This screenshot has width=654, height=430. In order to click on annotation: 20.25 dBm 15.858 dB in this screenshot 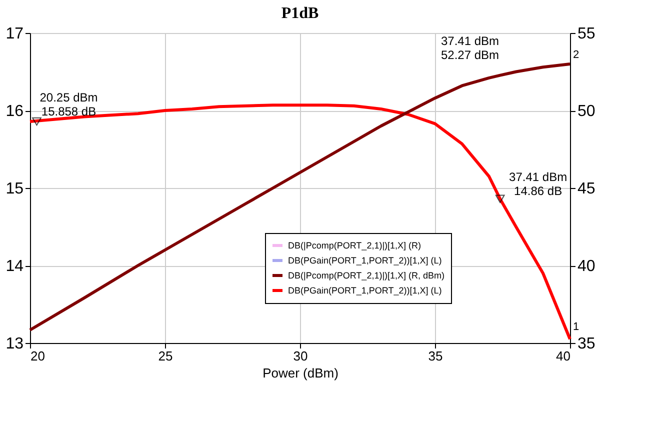, I will do `click(69, 104)`.